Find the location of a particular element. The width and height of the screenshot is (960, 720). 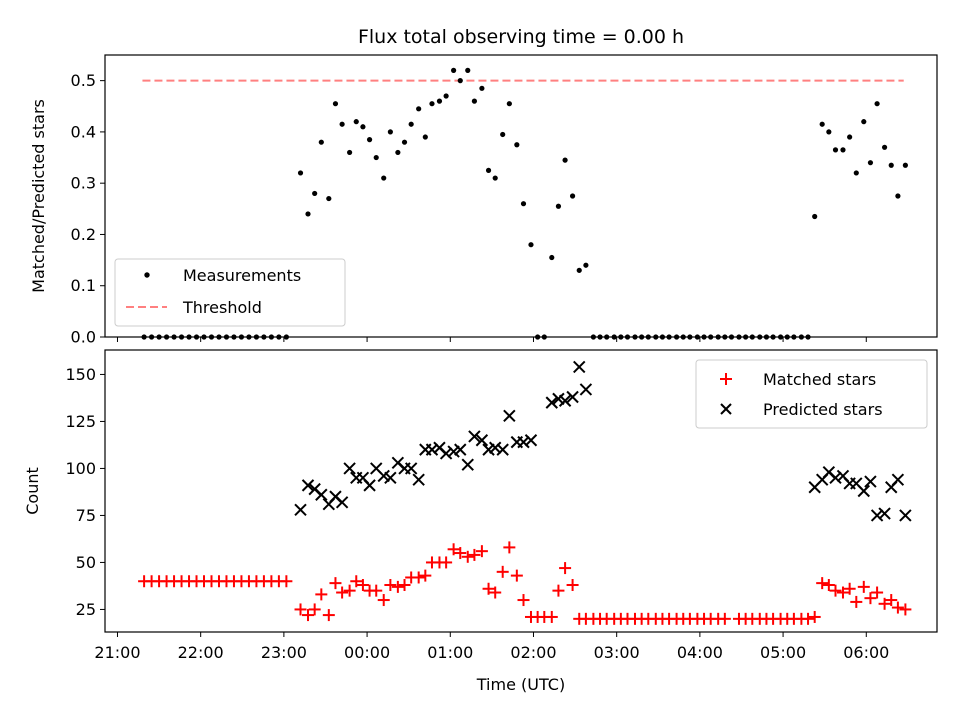

bottom-y-tick-label: 125 is located at coordinates (80, 421).